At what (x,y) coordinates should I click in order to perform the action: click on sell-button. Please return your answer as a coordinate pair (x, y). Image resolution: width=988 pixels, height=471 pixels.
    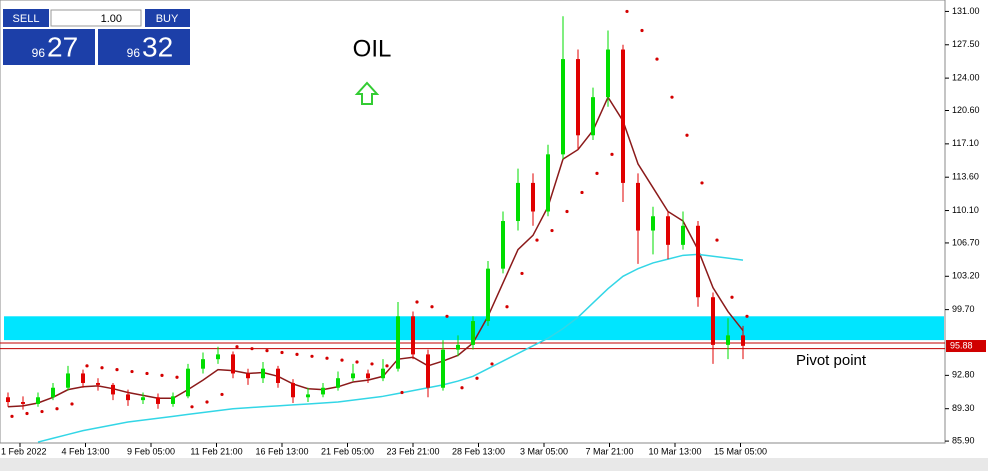
    Looking at the image, I should click on (26, 18).